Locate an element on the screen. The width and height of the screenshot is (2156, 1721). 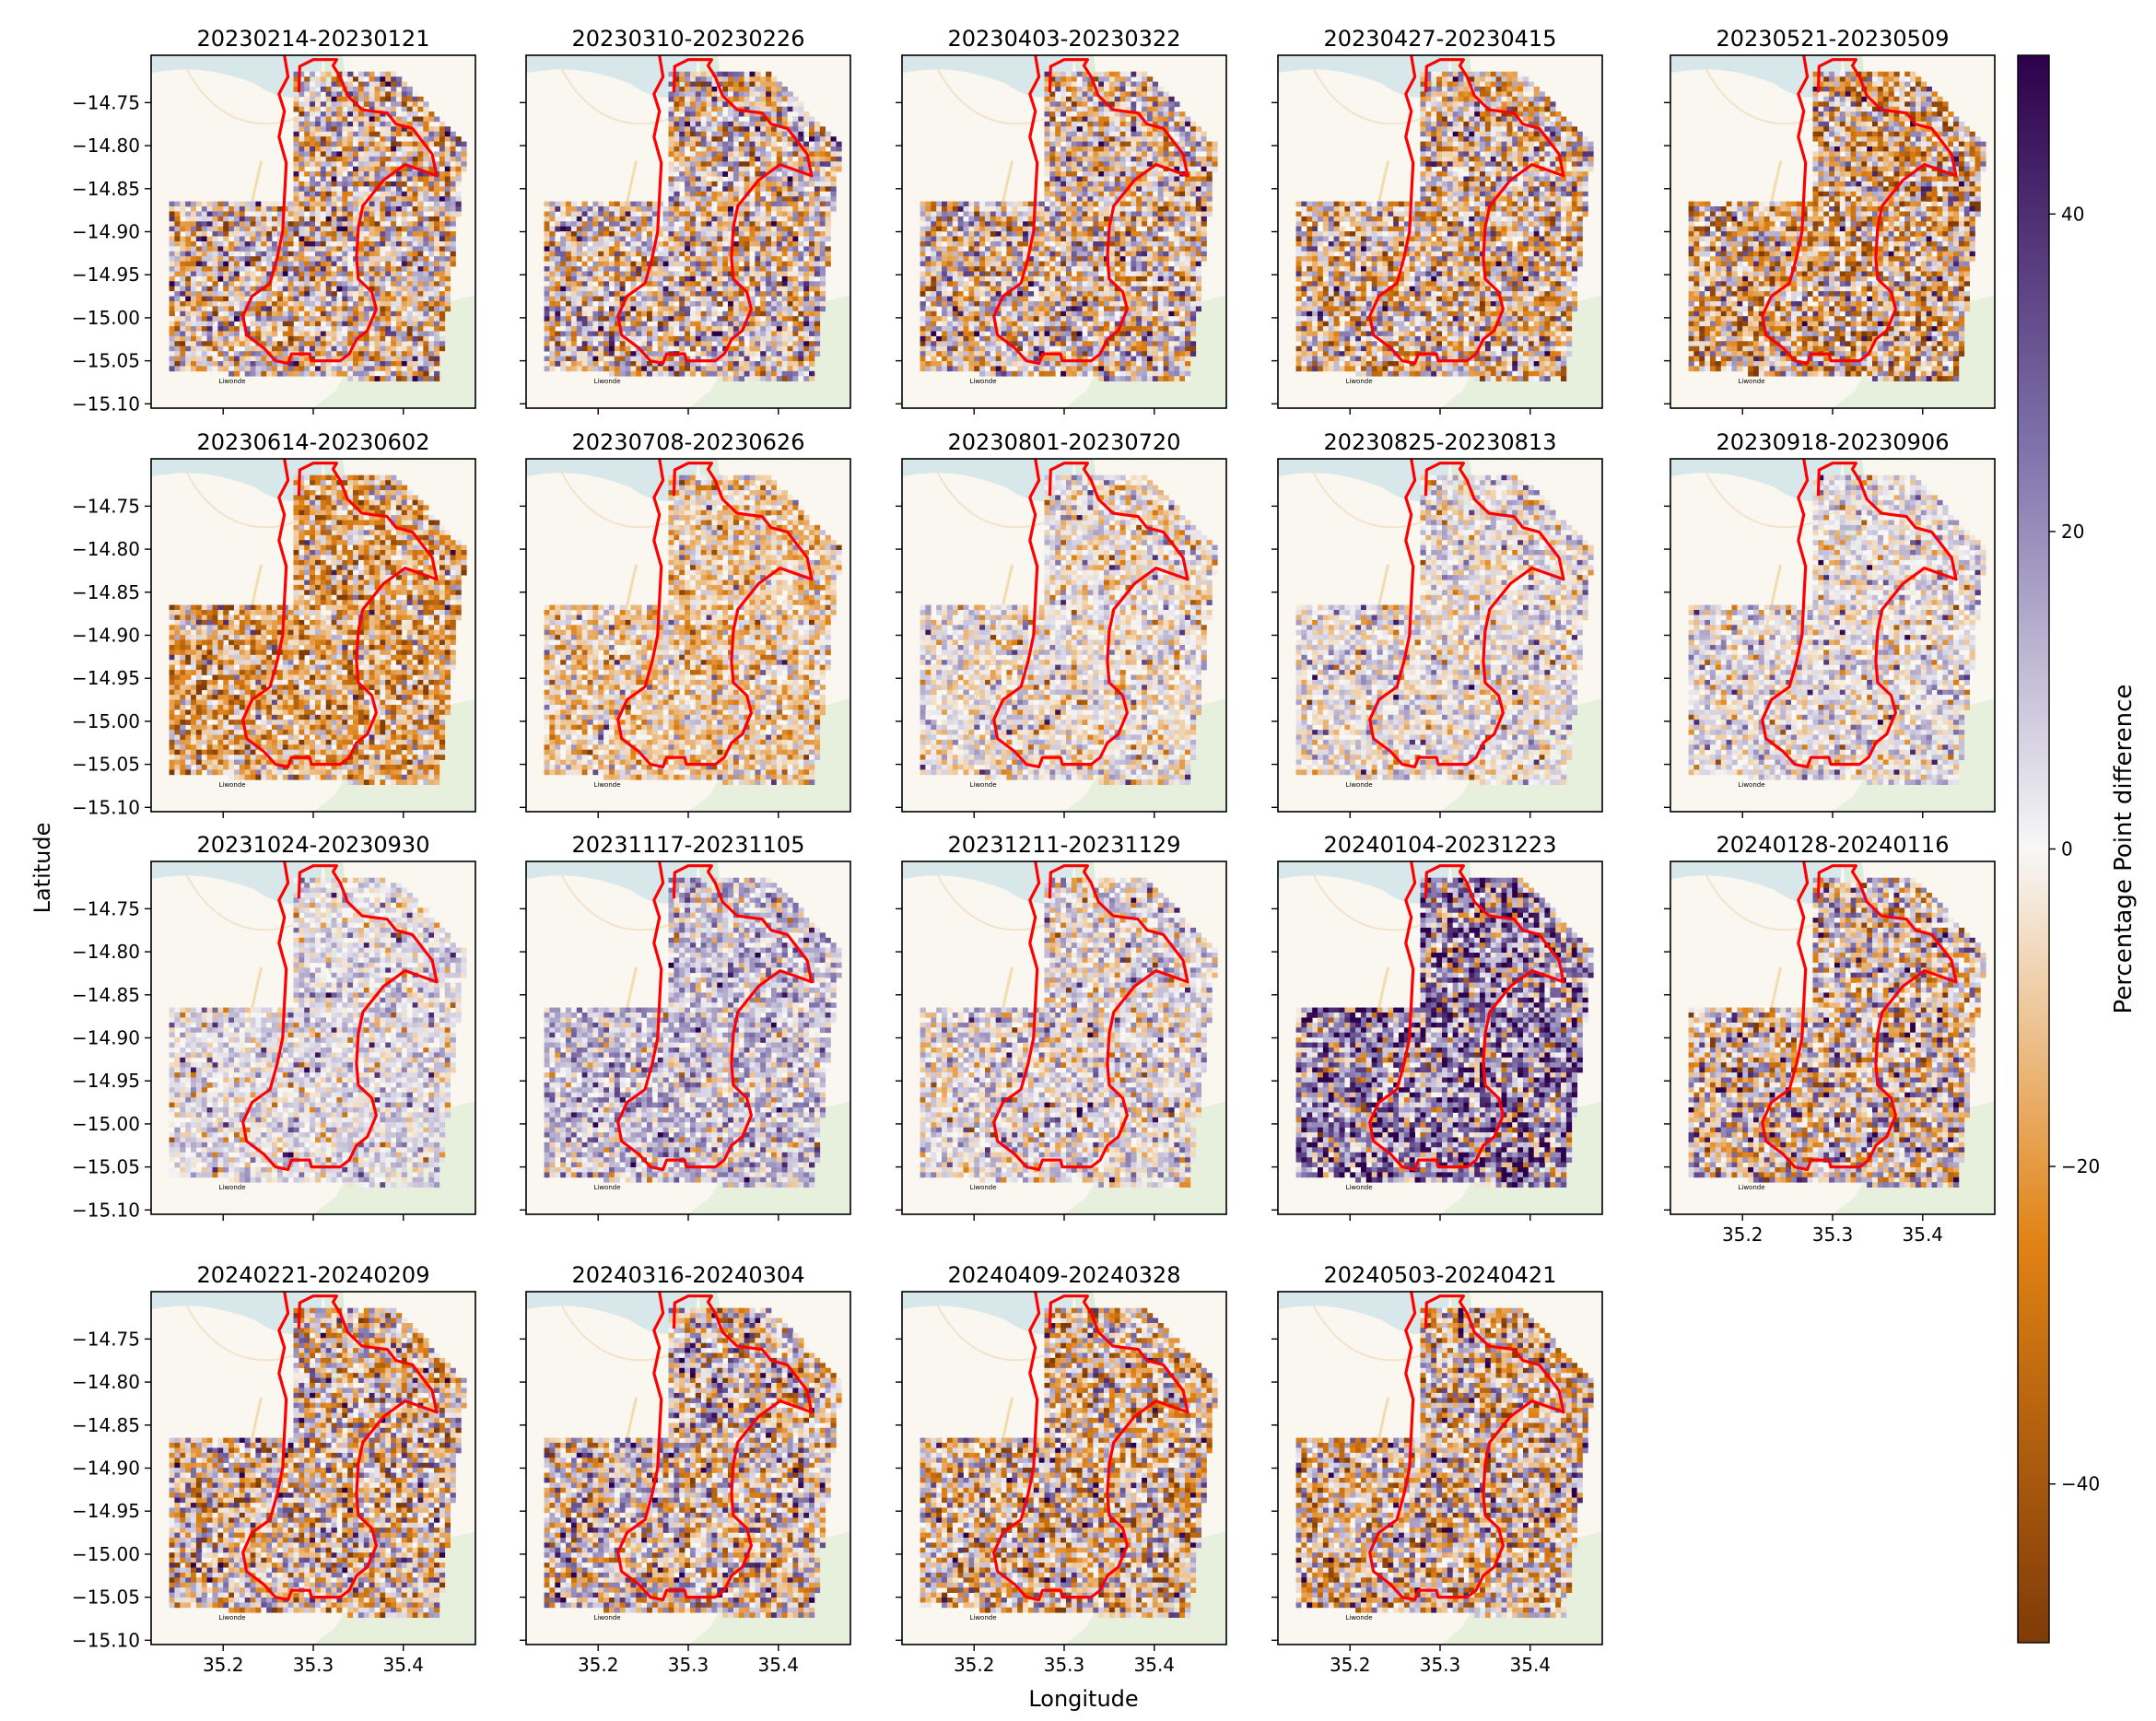
map-panel: Liwonde 20240104-20231223 is located at coordinates (1437, 1026).